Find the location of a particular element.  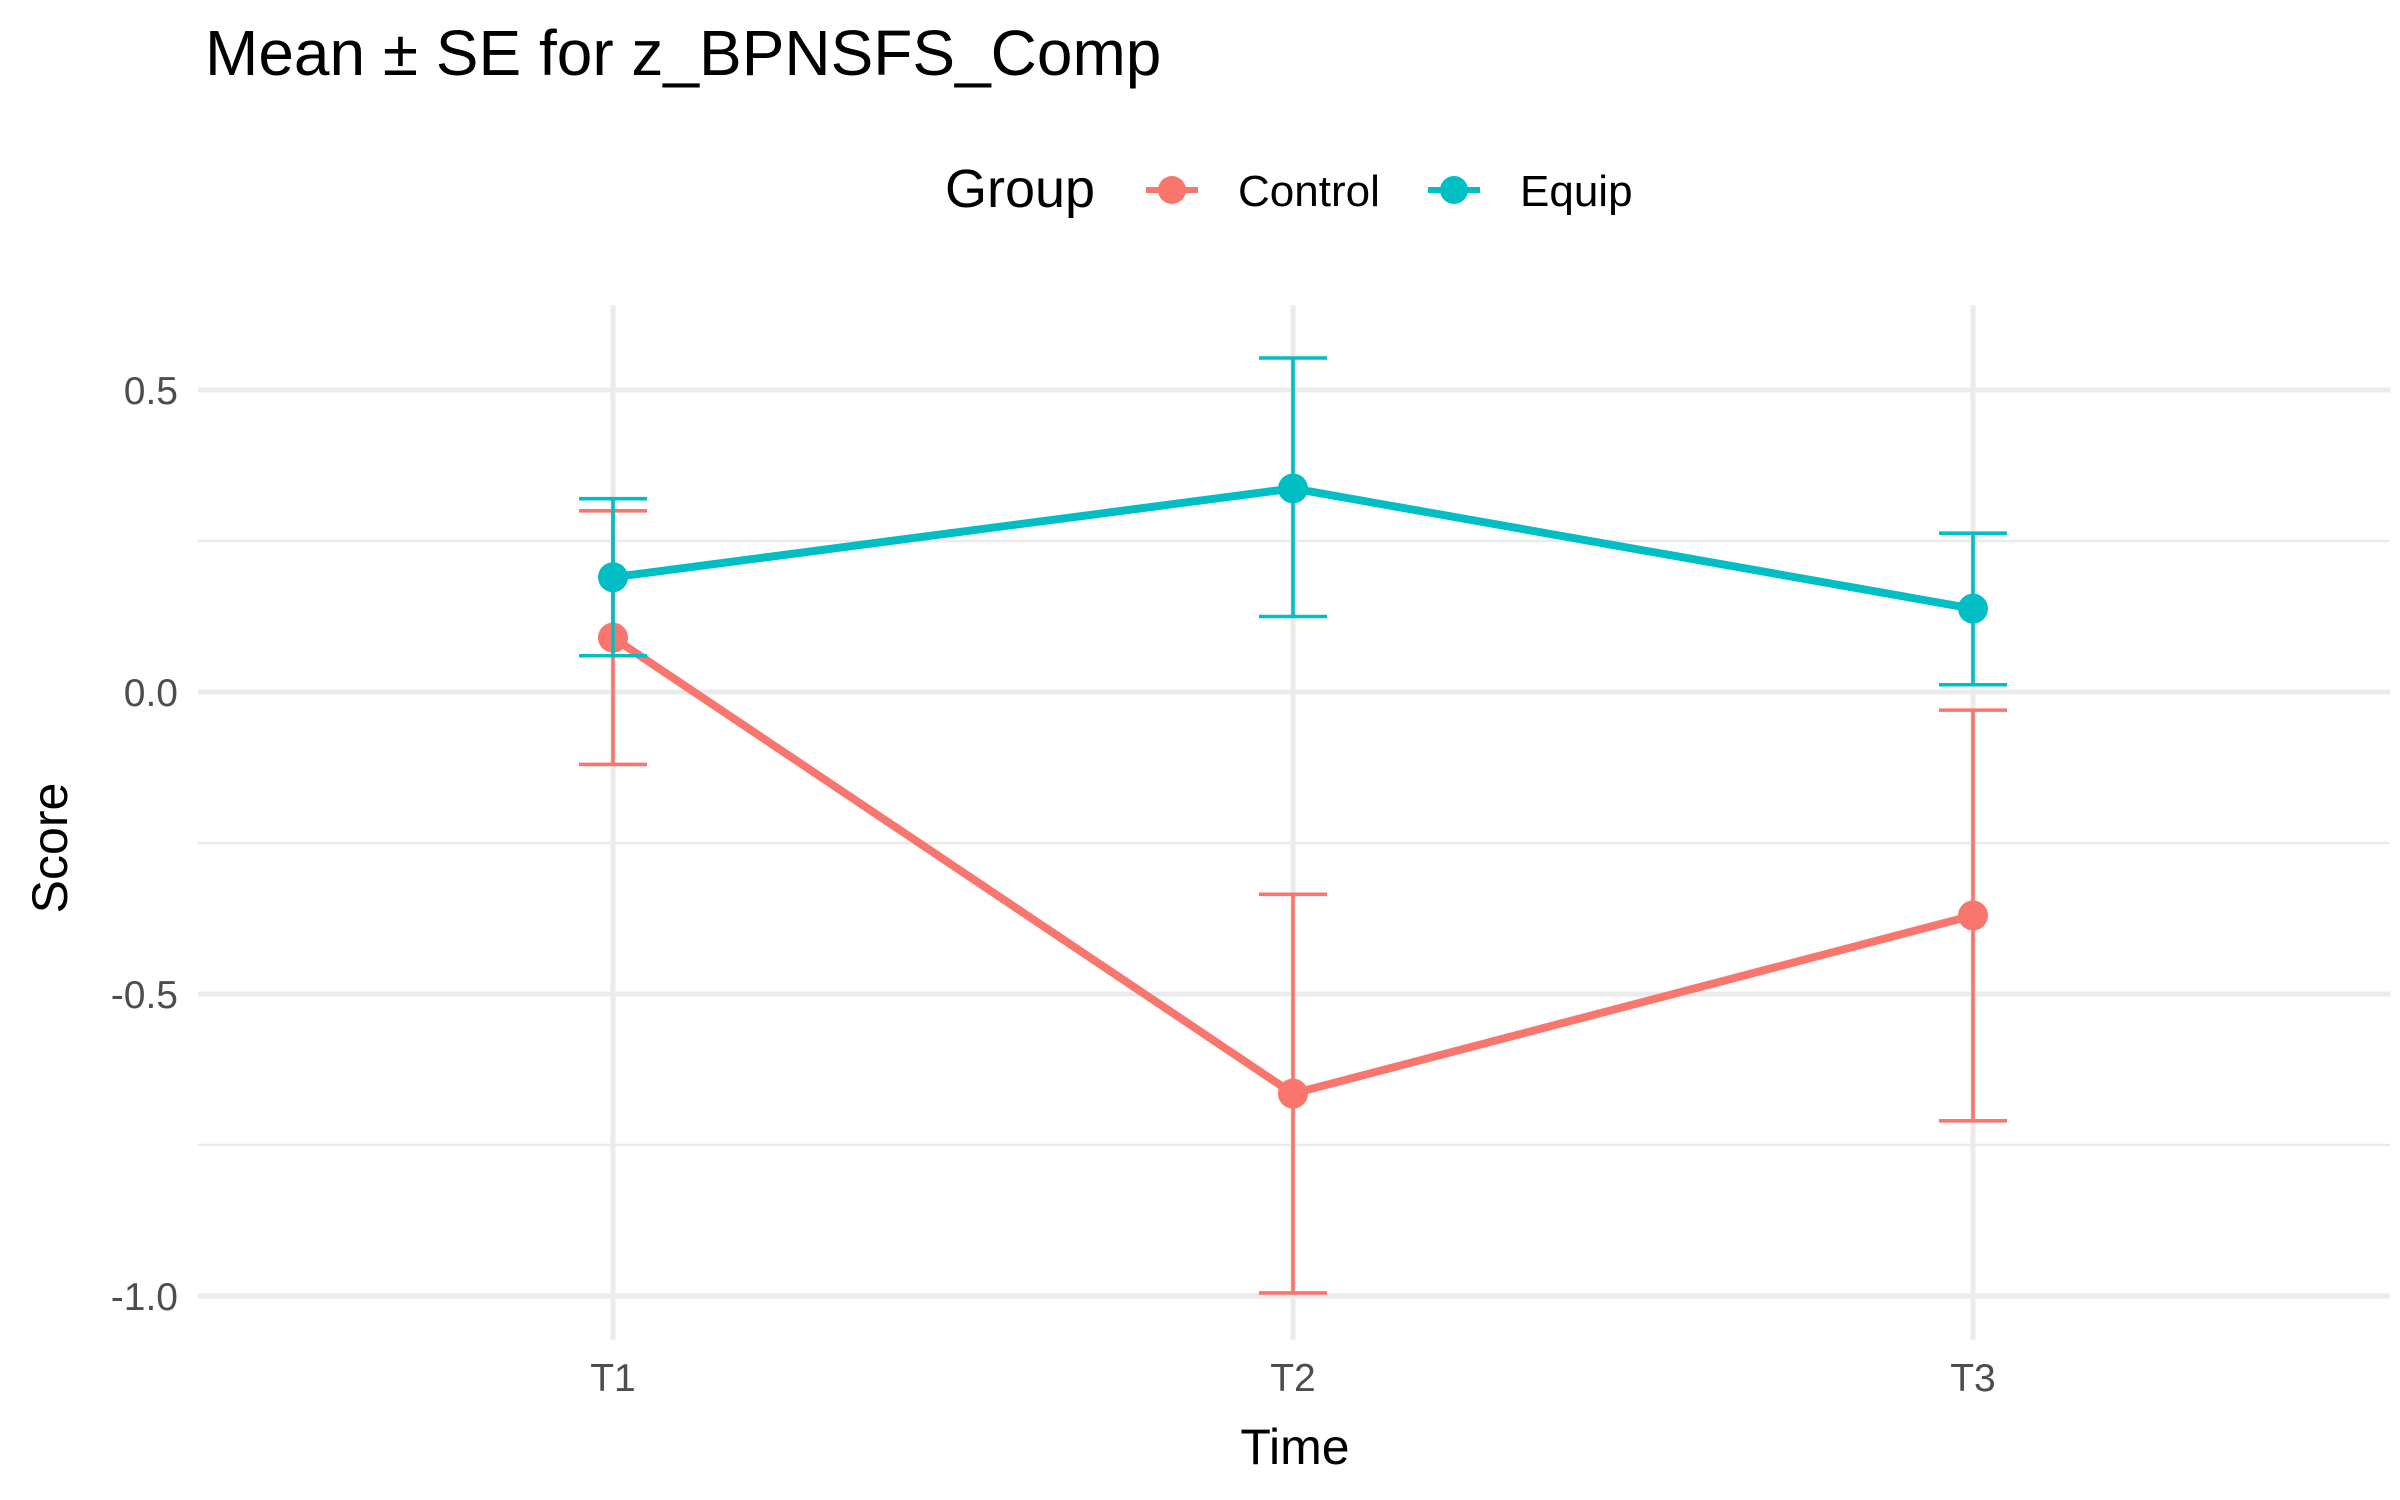

y-tick-label: 0.0 is located at coordinates (151, 693).